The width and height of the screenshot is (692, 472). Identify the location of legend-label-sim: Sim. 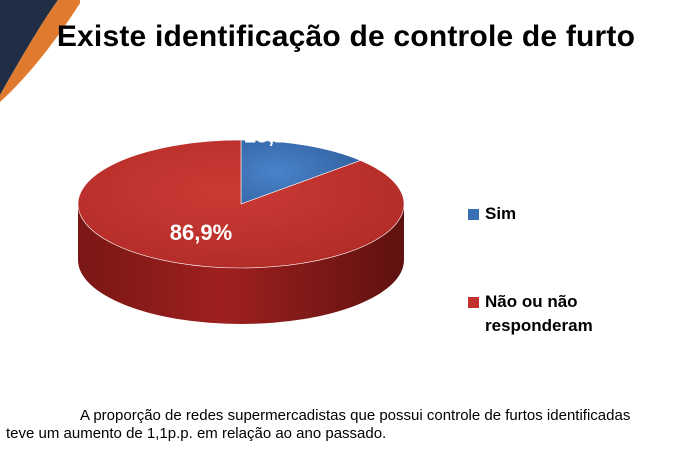
(501, 213).